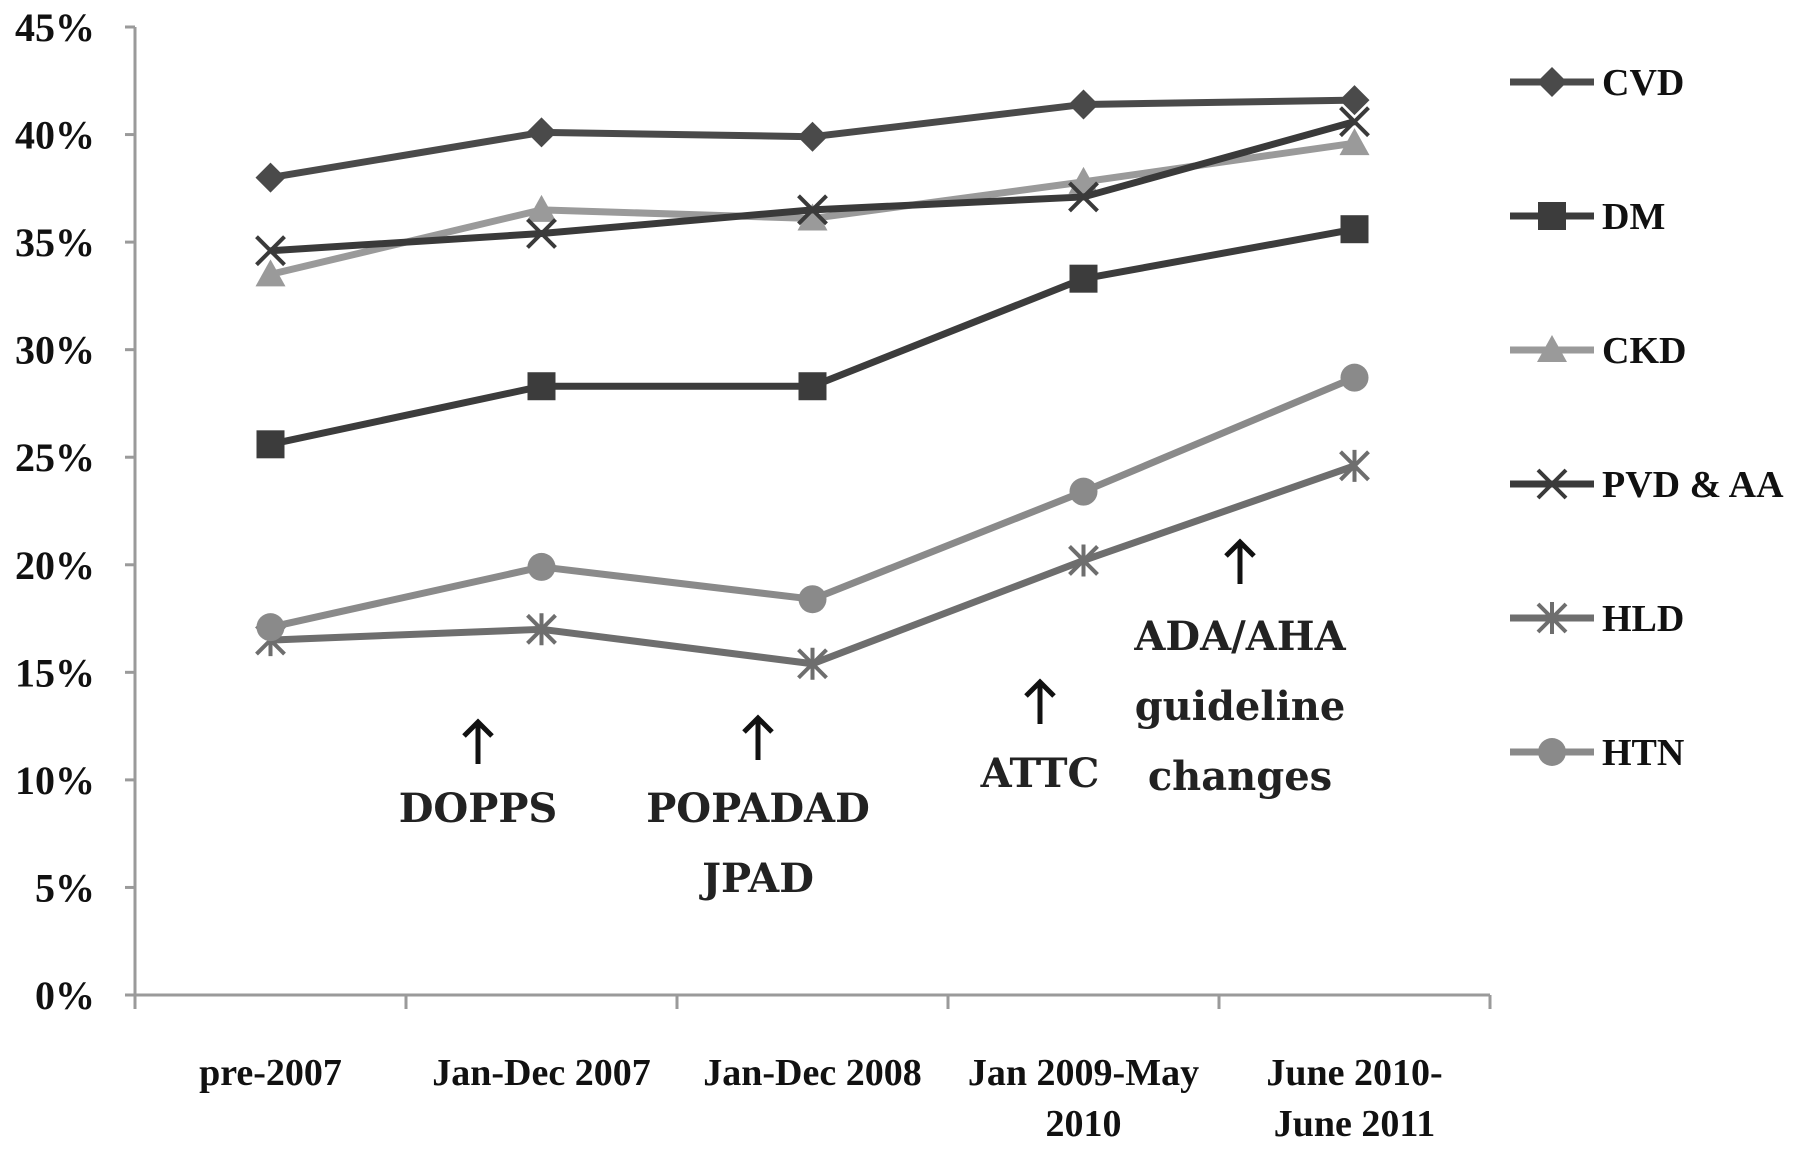 Image resolution: width=1800 pixels, height=1159 pixels. What do you see at coordinates (1040, 773) in the screenshot?
I see `annotation-label: ATTC` at bounding box center [1040, 773].